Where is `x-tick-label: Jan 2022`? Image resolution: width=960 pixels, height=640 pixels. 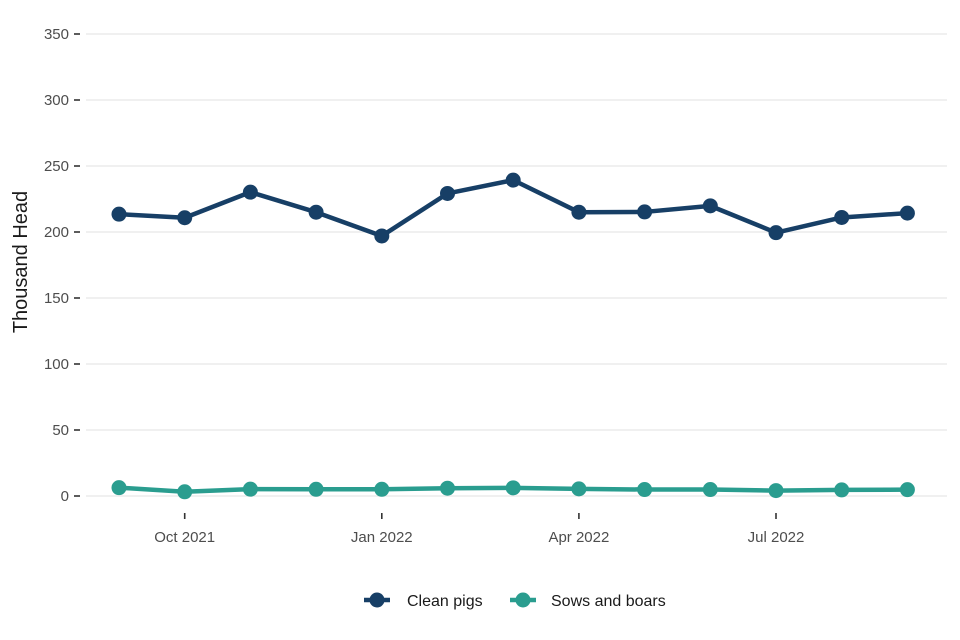 x-tick-label: Jan 2022 is located at coordinates (382, 537).